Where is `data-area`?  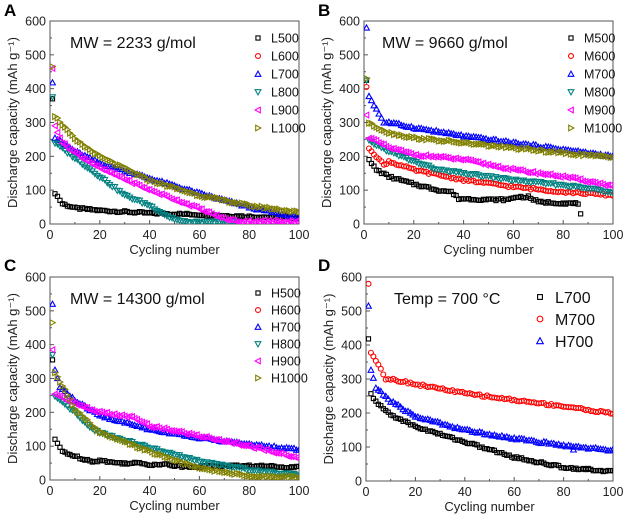 data-area is located at coordinates (174, 390).